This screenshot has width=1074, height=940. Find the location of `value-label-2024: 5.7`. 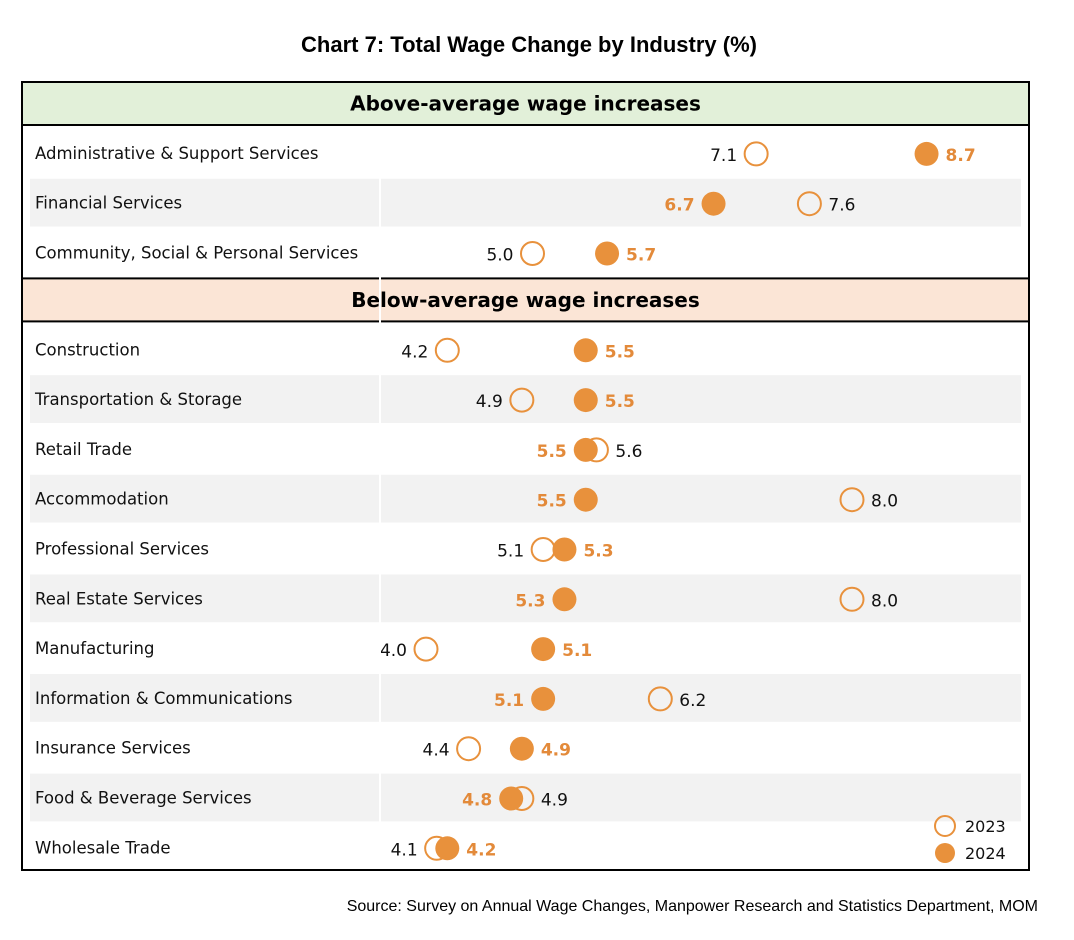

value-label-2024: 5.7 is located at coordinates (641, 256).